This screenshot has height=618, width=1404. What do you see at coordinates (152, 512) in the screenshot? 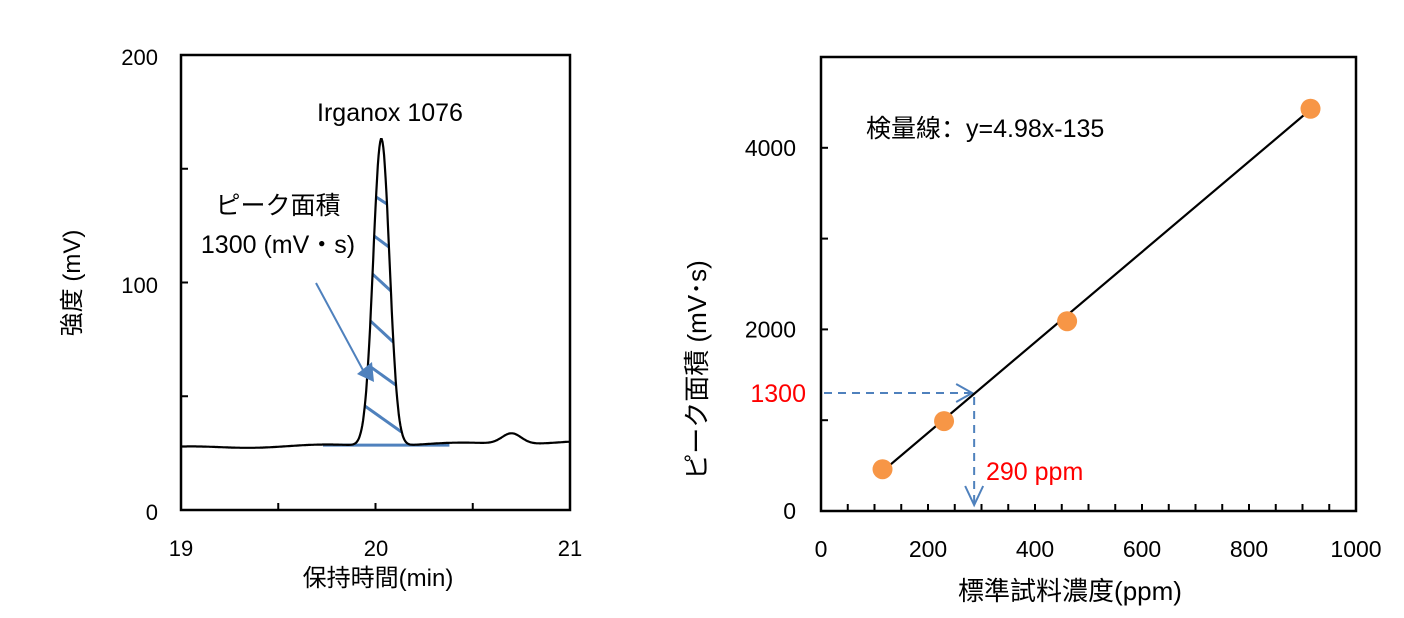
I see `left-y-tick-0: 0` at bounding box center [152, 512].